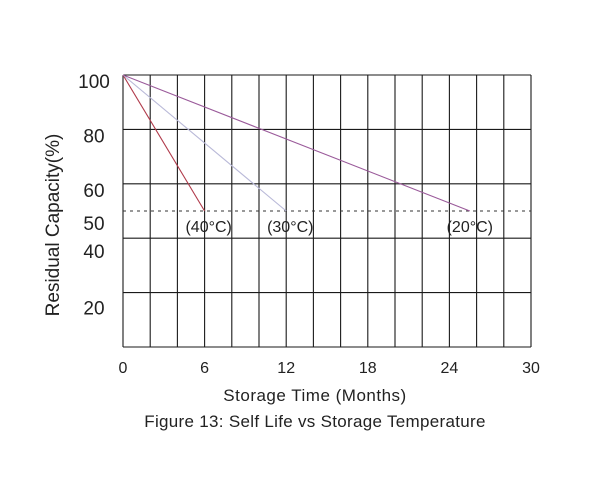 This screenshot has width=600, height=479. I want to click on y-tick-label: 20, so click(93, 309).